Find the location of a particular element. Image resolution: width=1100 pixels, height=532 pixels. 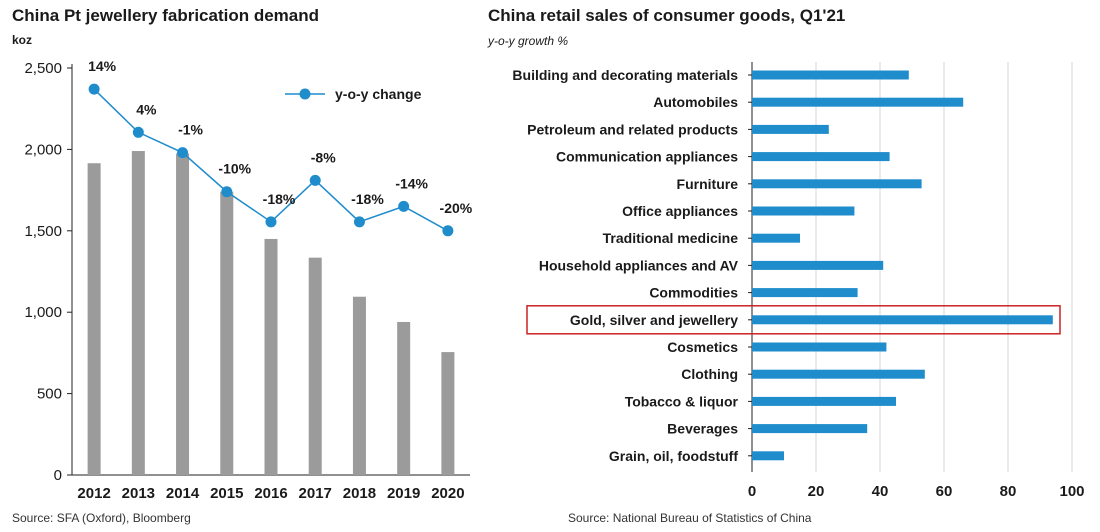

left-chart-title: China Pt jewellery fabrication demand is located at coordinates (166, 15).